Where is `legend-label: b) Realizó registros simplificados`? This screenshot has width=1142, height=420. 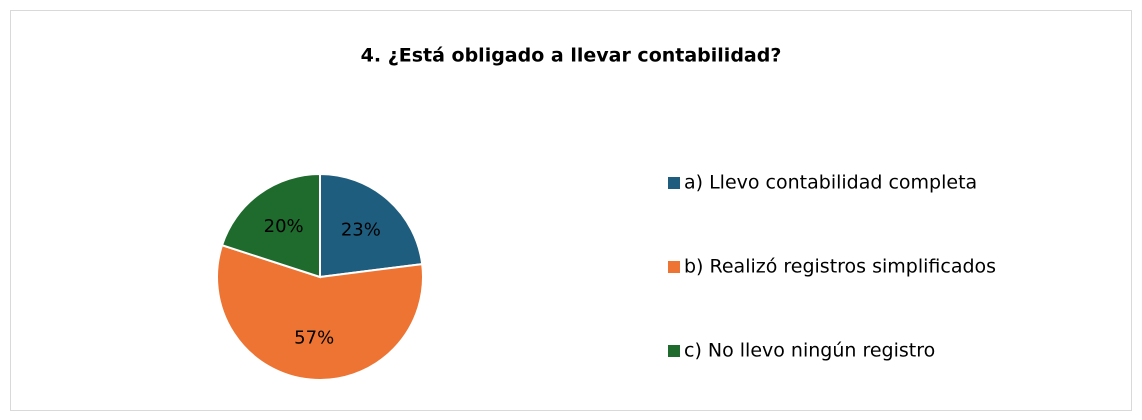
legend-label: b) Realizó registros simplificados is located at coordinates (840, 267).